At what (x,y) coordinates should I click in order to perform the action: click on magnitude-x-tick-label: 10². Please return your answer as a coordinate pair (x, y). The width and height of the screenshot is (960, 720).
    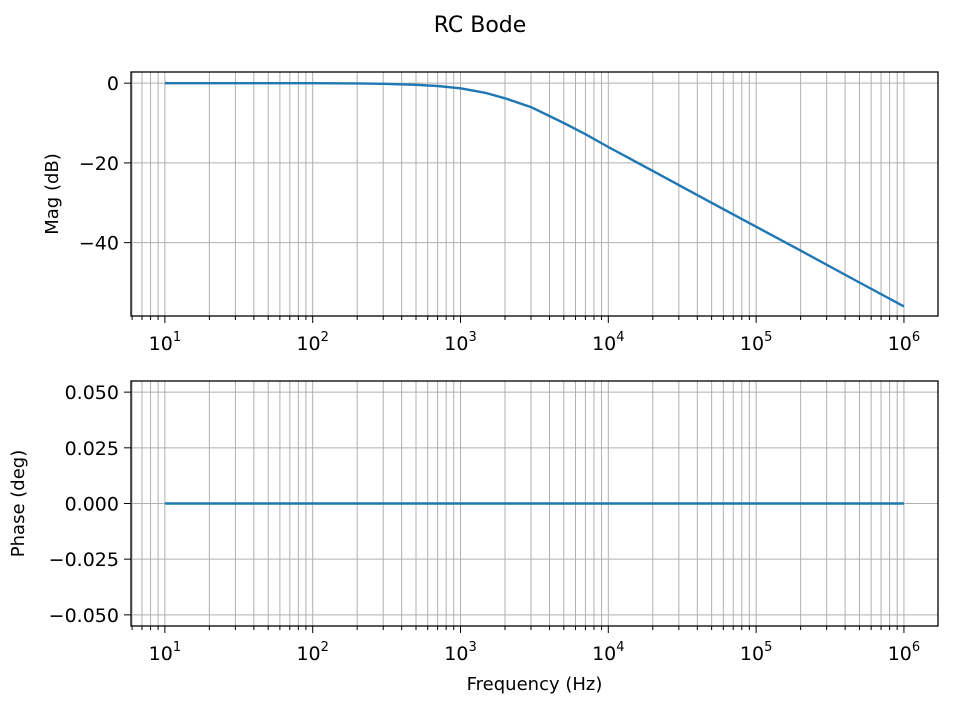
    Looking at the image, I should click on (312, 342).